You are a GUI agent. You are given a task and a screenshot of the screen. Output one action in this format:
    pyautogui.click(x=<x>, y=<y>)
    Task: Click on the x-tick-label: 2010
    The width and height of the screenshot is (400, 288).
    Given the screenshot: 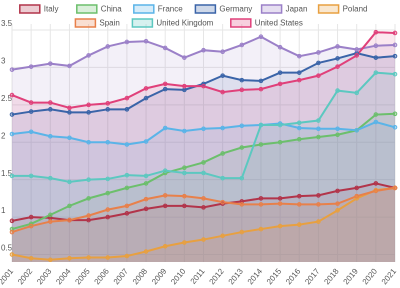 What is the action you would take?
    pyautogui.click(x=178, y=276)
    